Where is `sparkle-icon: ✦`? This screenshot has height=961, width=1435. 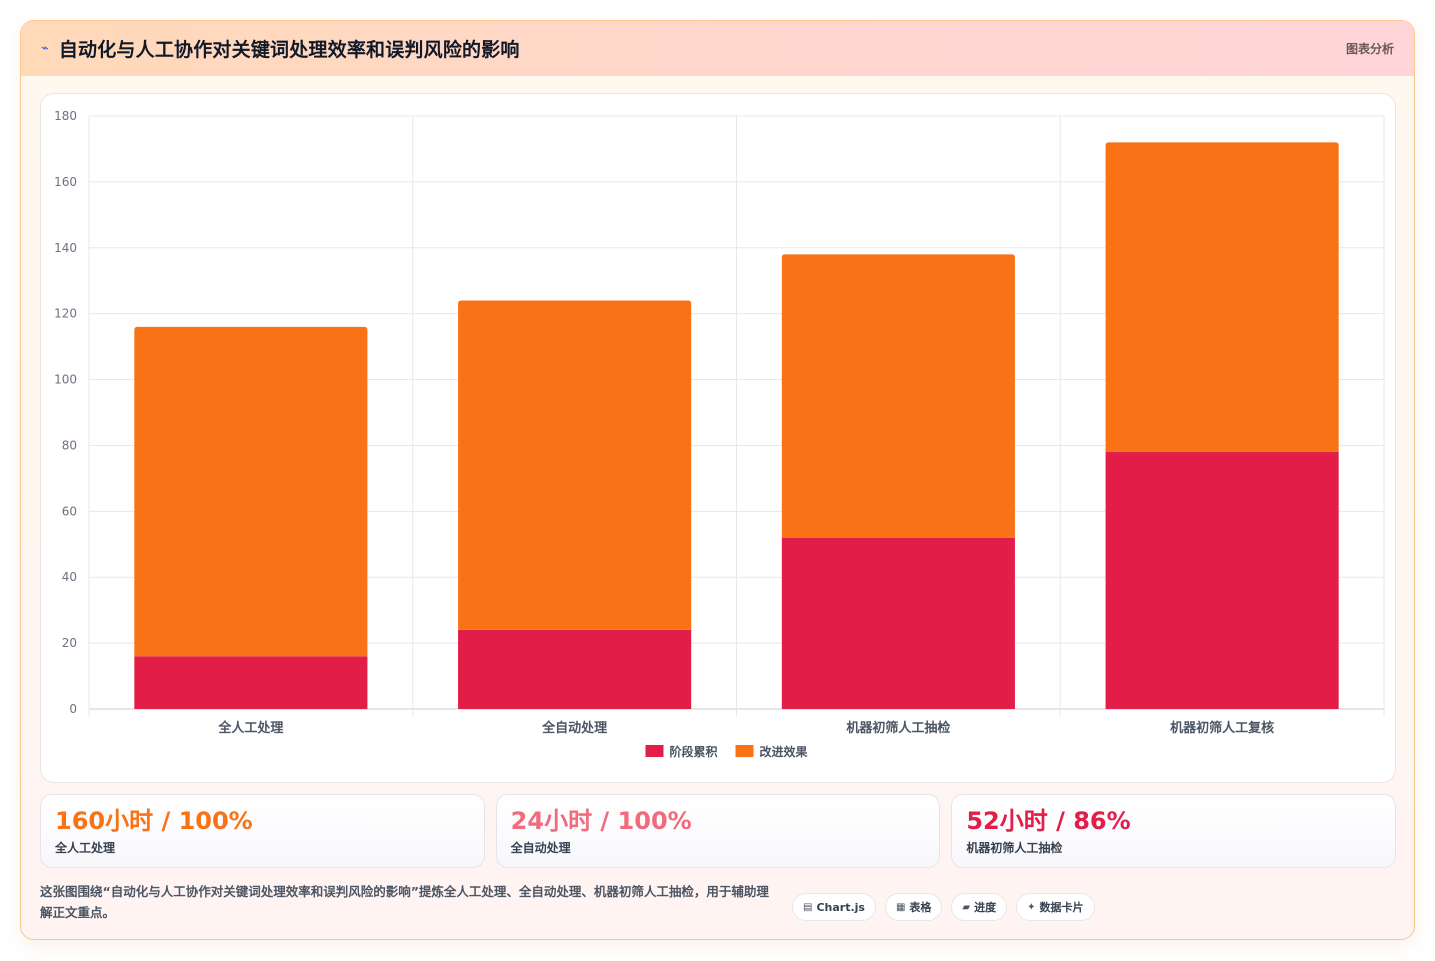
sparkle-icon: ✦ is located at coordinates (1031, 907).